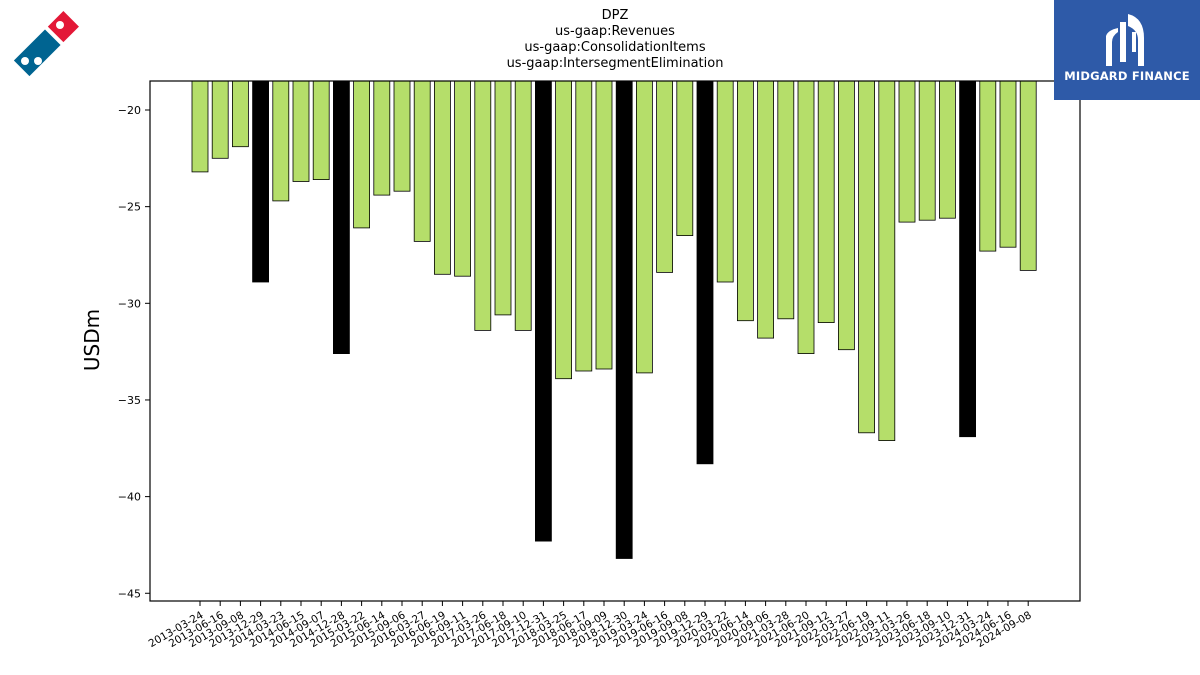 The image size is (1200, 675). What do you see at coordinates (615, 31) in the screenshot?
I see `chart-title-line-2: us-gaap:Revenues` at bounding box center [615, 31].